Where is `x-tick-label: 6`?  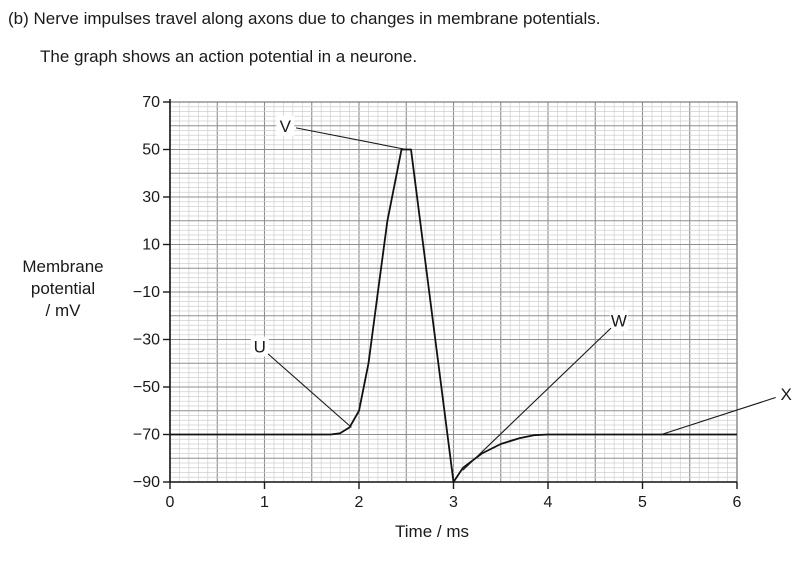
x-tick-label: 6 is located at coordinates (737, 502).